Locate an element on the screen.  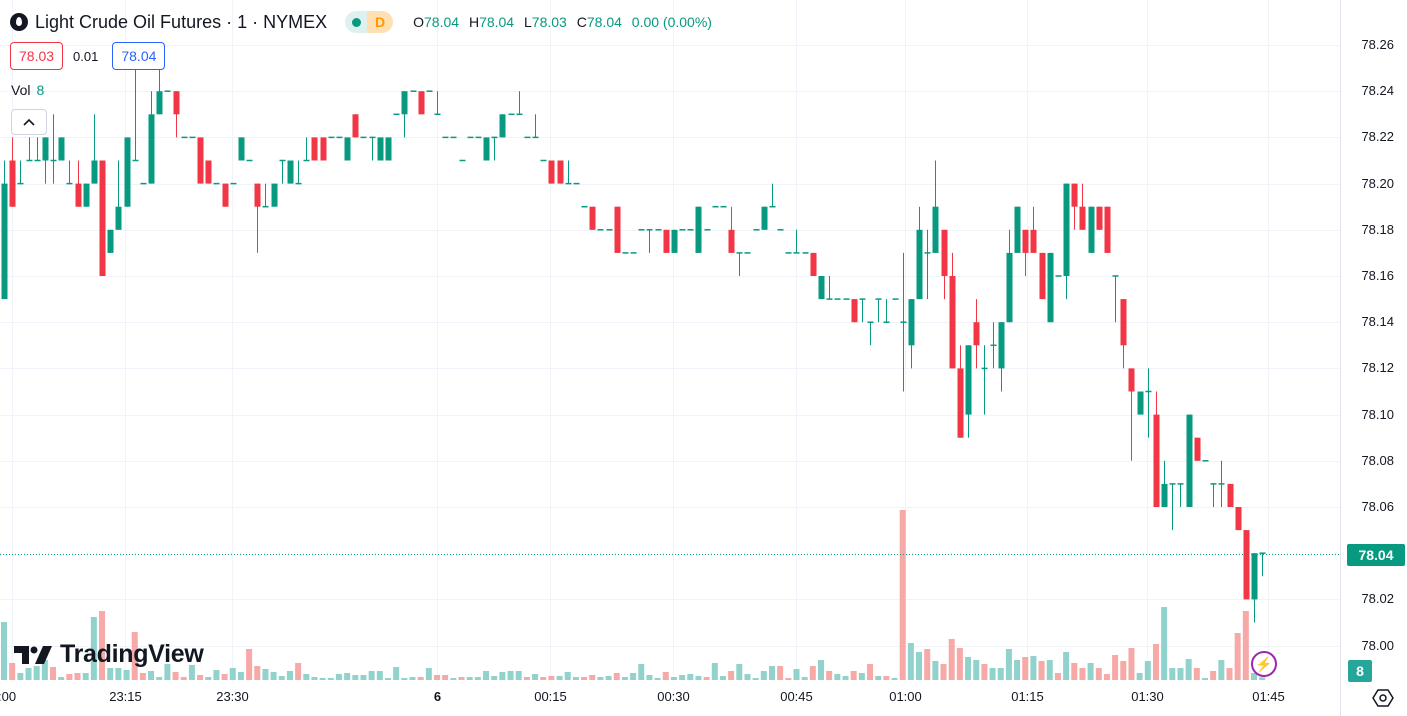
open-value: 78.04 is located at coordinates (442, 22).